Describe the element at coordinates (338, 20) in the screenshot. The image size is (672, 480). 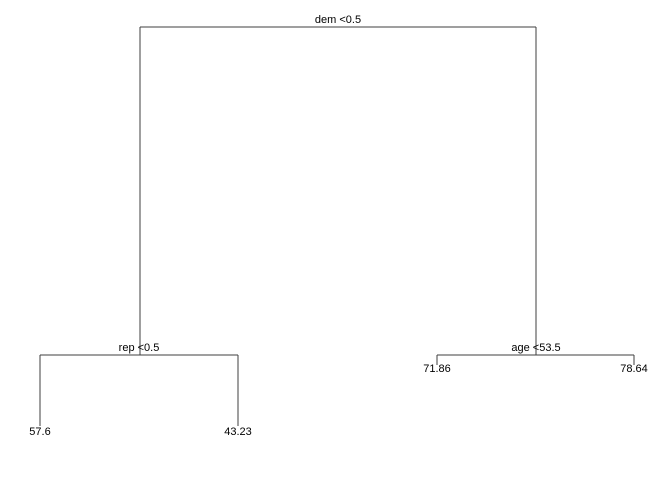
I see `root-split-label: dem <0.5` at that location.